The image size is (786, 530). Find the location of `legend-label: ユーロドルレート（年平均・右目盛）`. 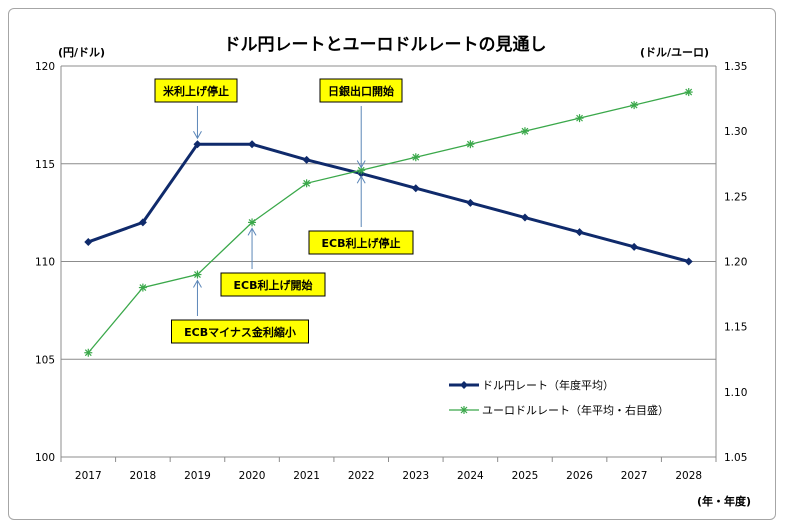

legend-label: ユーロドルレート（年平均・右目盛） is located at coordinates (575, 410).